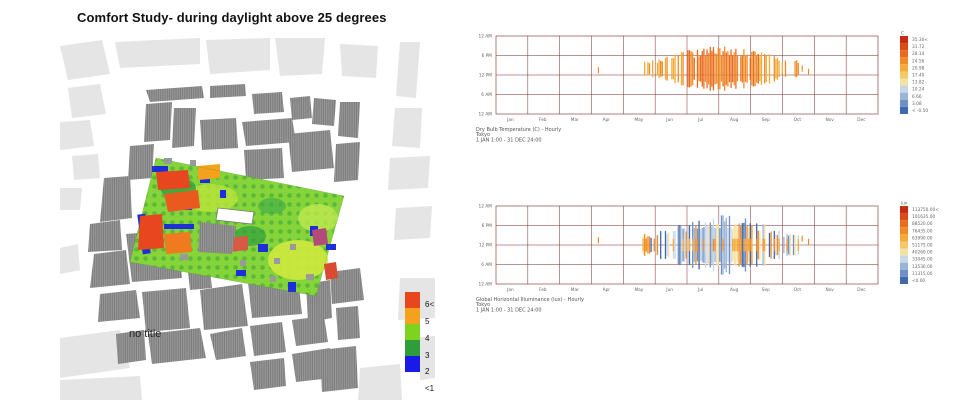 This screenshot has width=960, height=406. I want to click on hourly-marks, so click(703, 68).